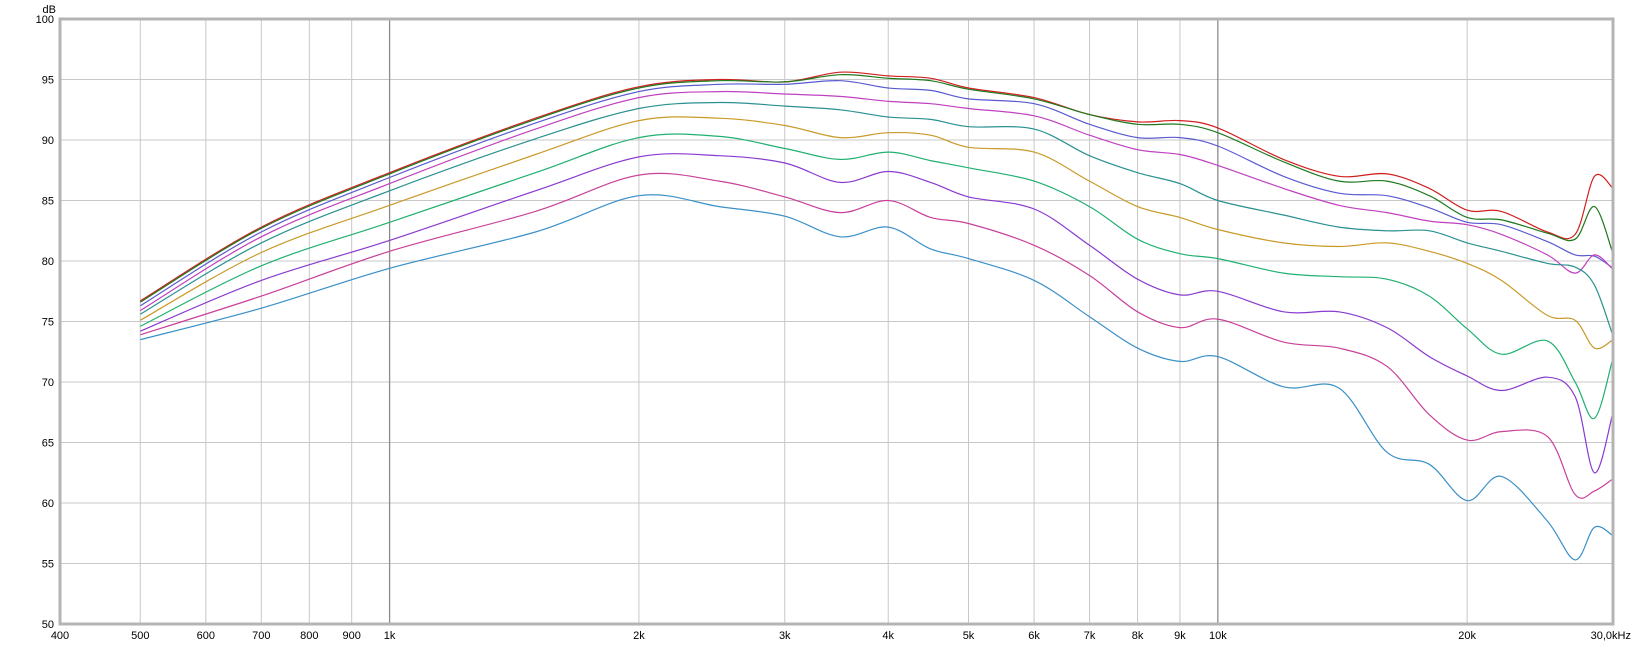  What do you see at coordinates (390, 636) in the screenshot?
I see `x-tick-label: 1k` at bounding box center [390, 636].